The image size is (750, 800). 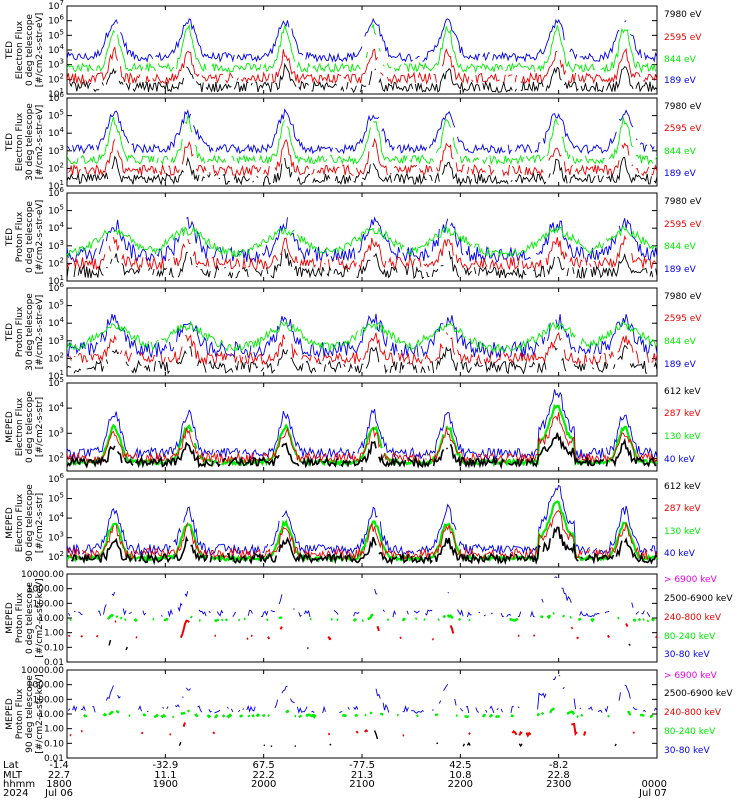 What do you see at coordinates (165, 765) in the screenshot?
I see `x-tick-label-lat: -32.9` at bounding box center [165, 765].